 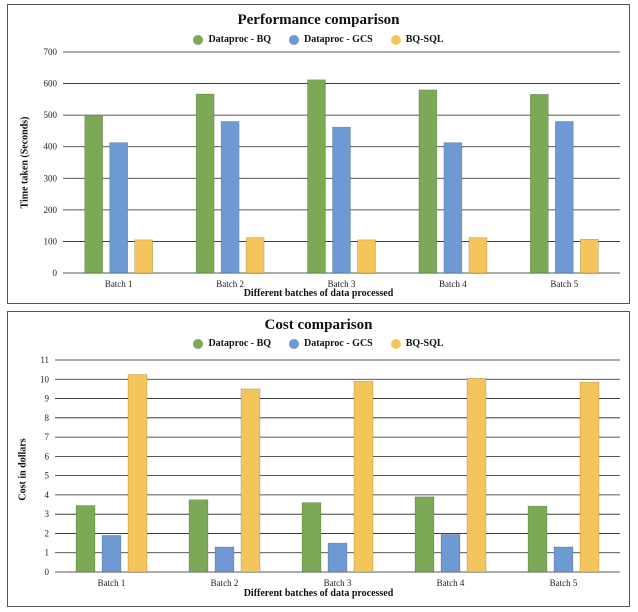 What do you see at coordinates (51, 147) in the screenshot?
I see `y-tick-label: 400` at bounding box center [51, 147].